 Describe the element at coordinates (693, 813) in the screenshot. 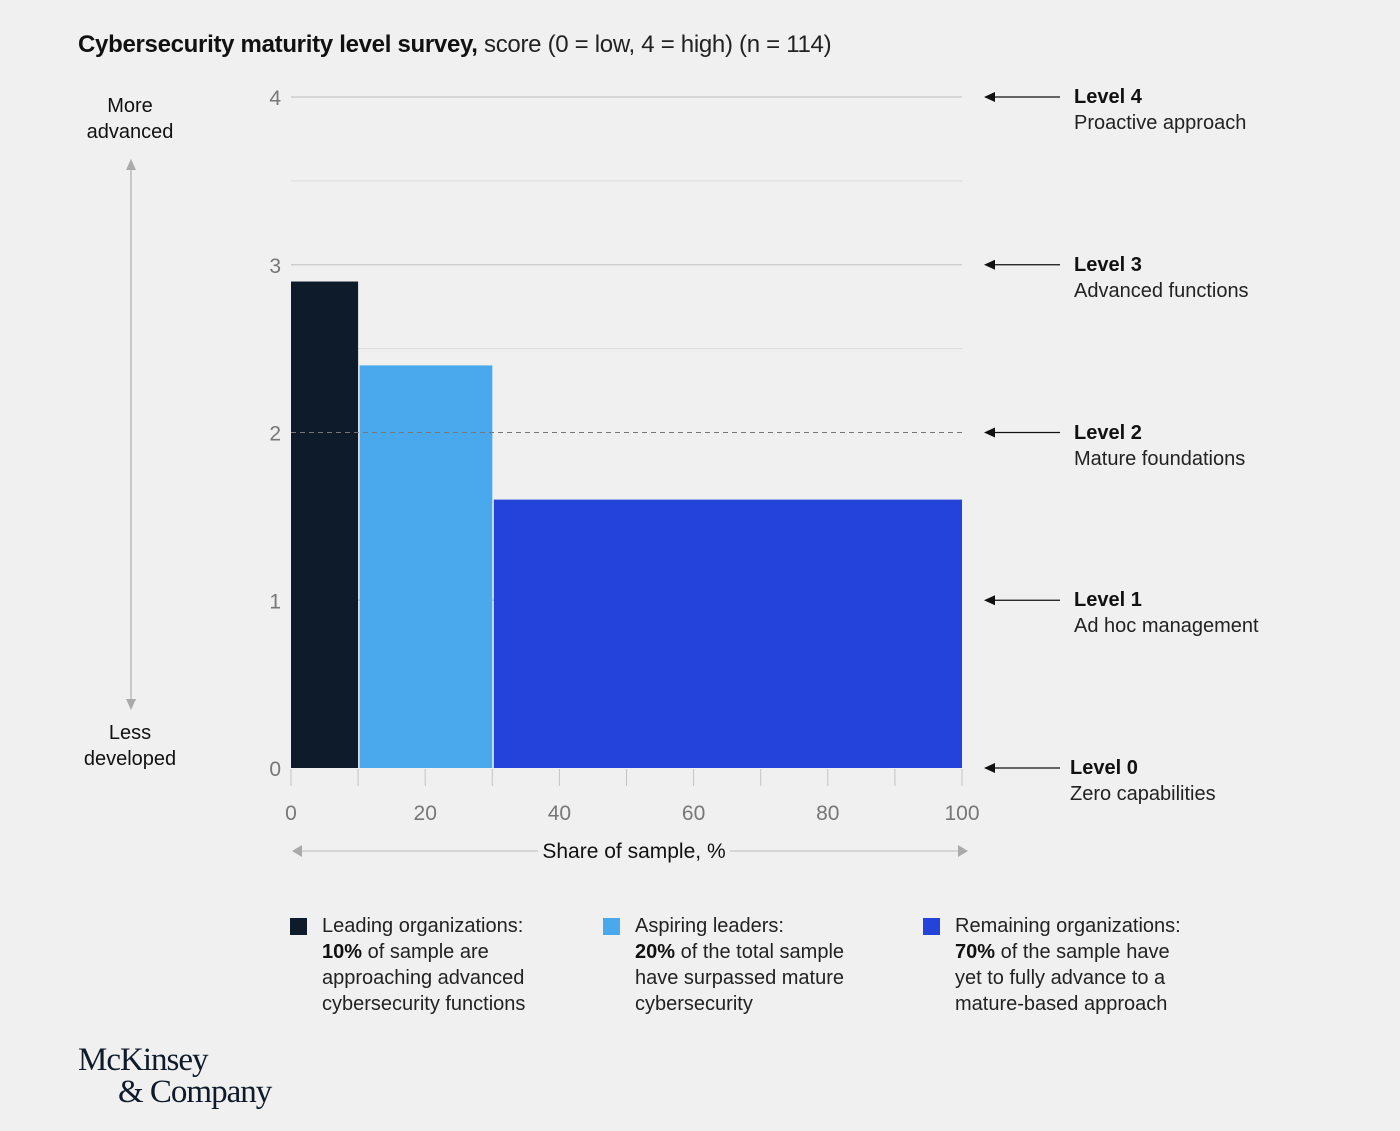

I see `x-tick-label: 60` at that location.